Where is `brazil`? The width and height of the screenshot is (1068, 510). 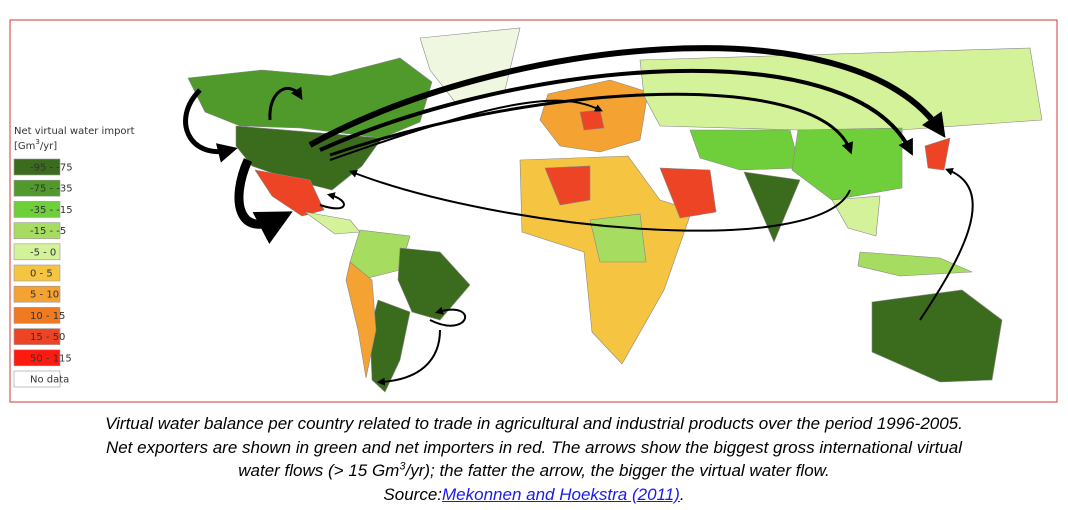
brazil is located at coordinates (434, 284).